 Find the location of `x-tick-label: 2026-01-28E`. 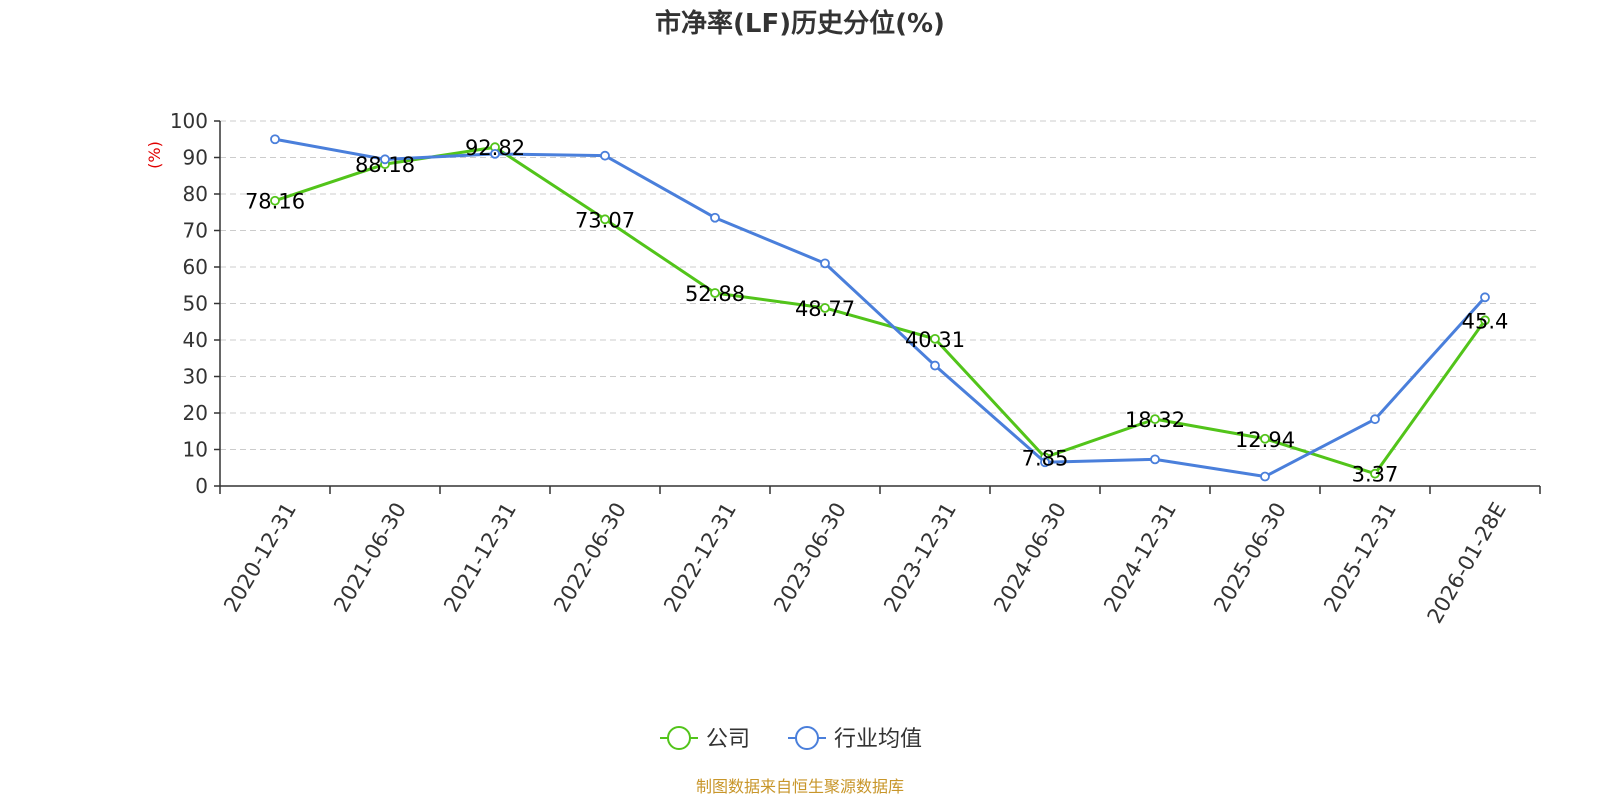

x-tick-label: 2026-01-28E is located at coordinates (1467, 562).